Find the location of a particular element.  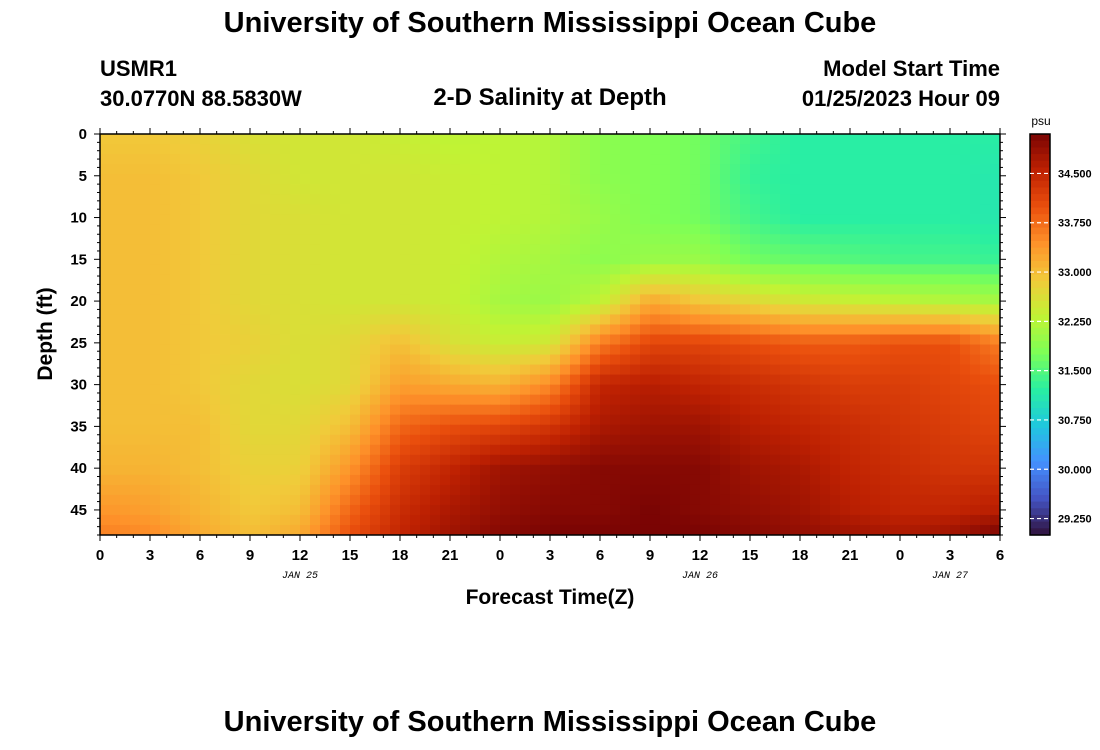

x-tick-label: 6 is located at coordinates (1000, 555).